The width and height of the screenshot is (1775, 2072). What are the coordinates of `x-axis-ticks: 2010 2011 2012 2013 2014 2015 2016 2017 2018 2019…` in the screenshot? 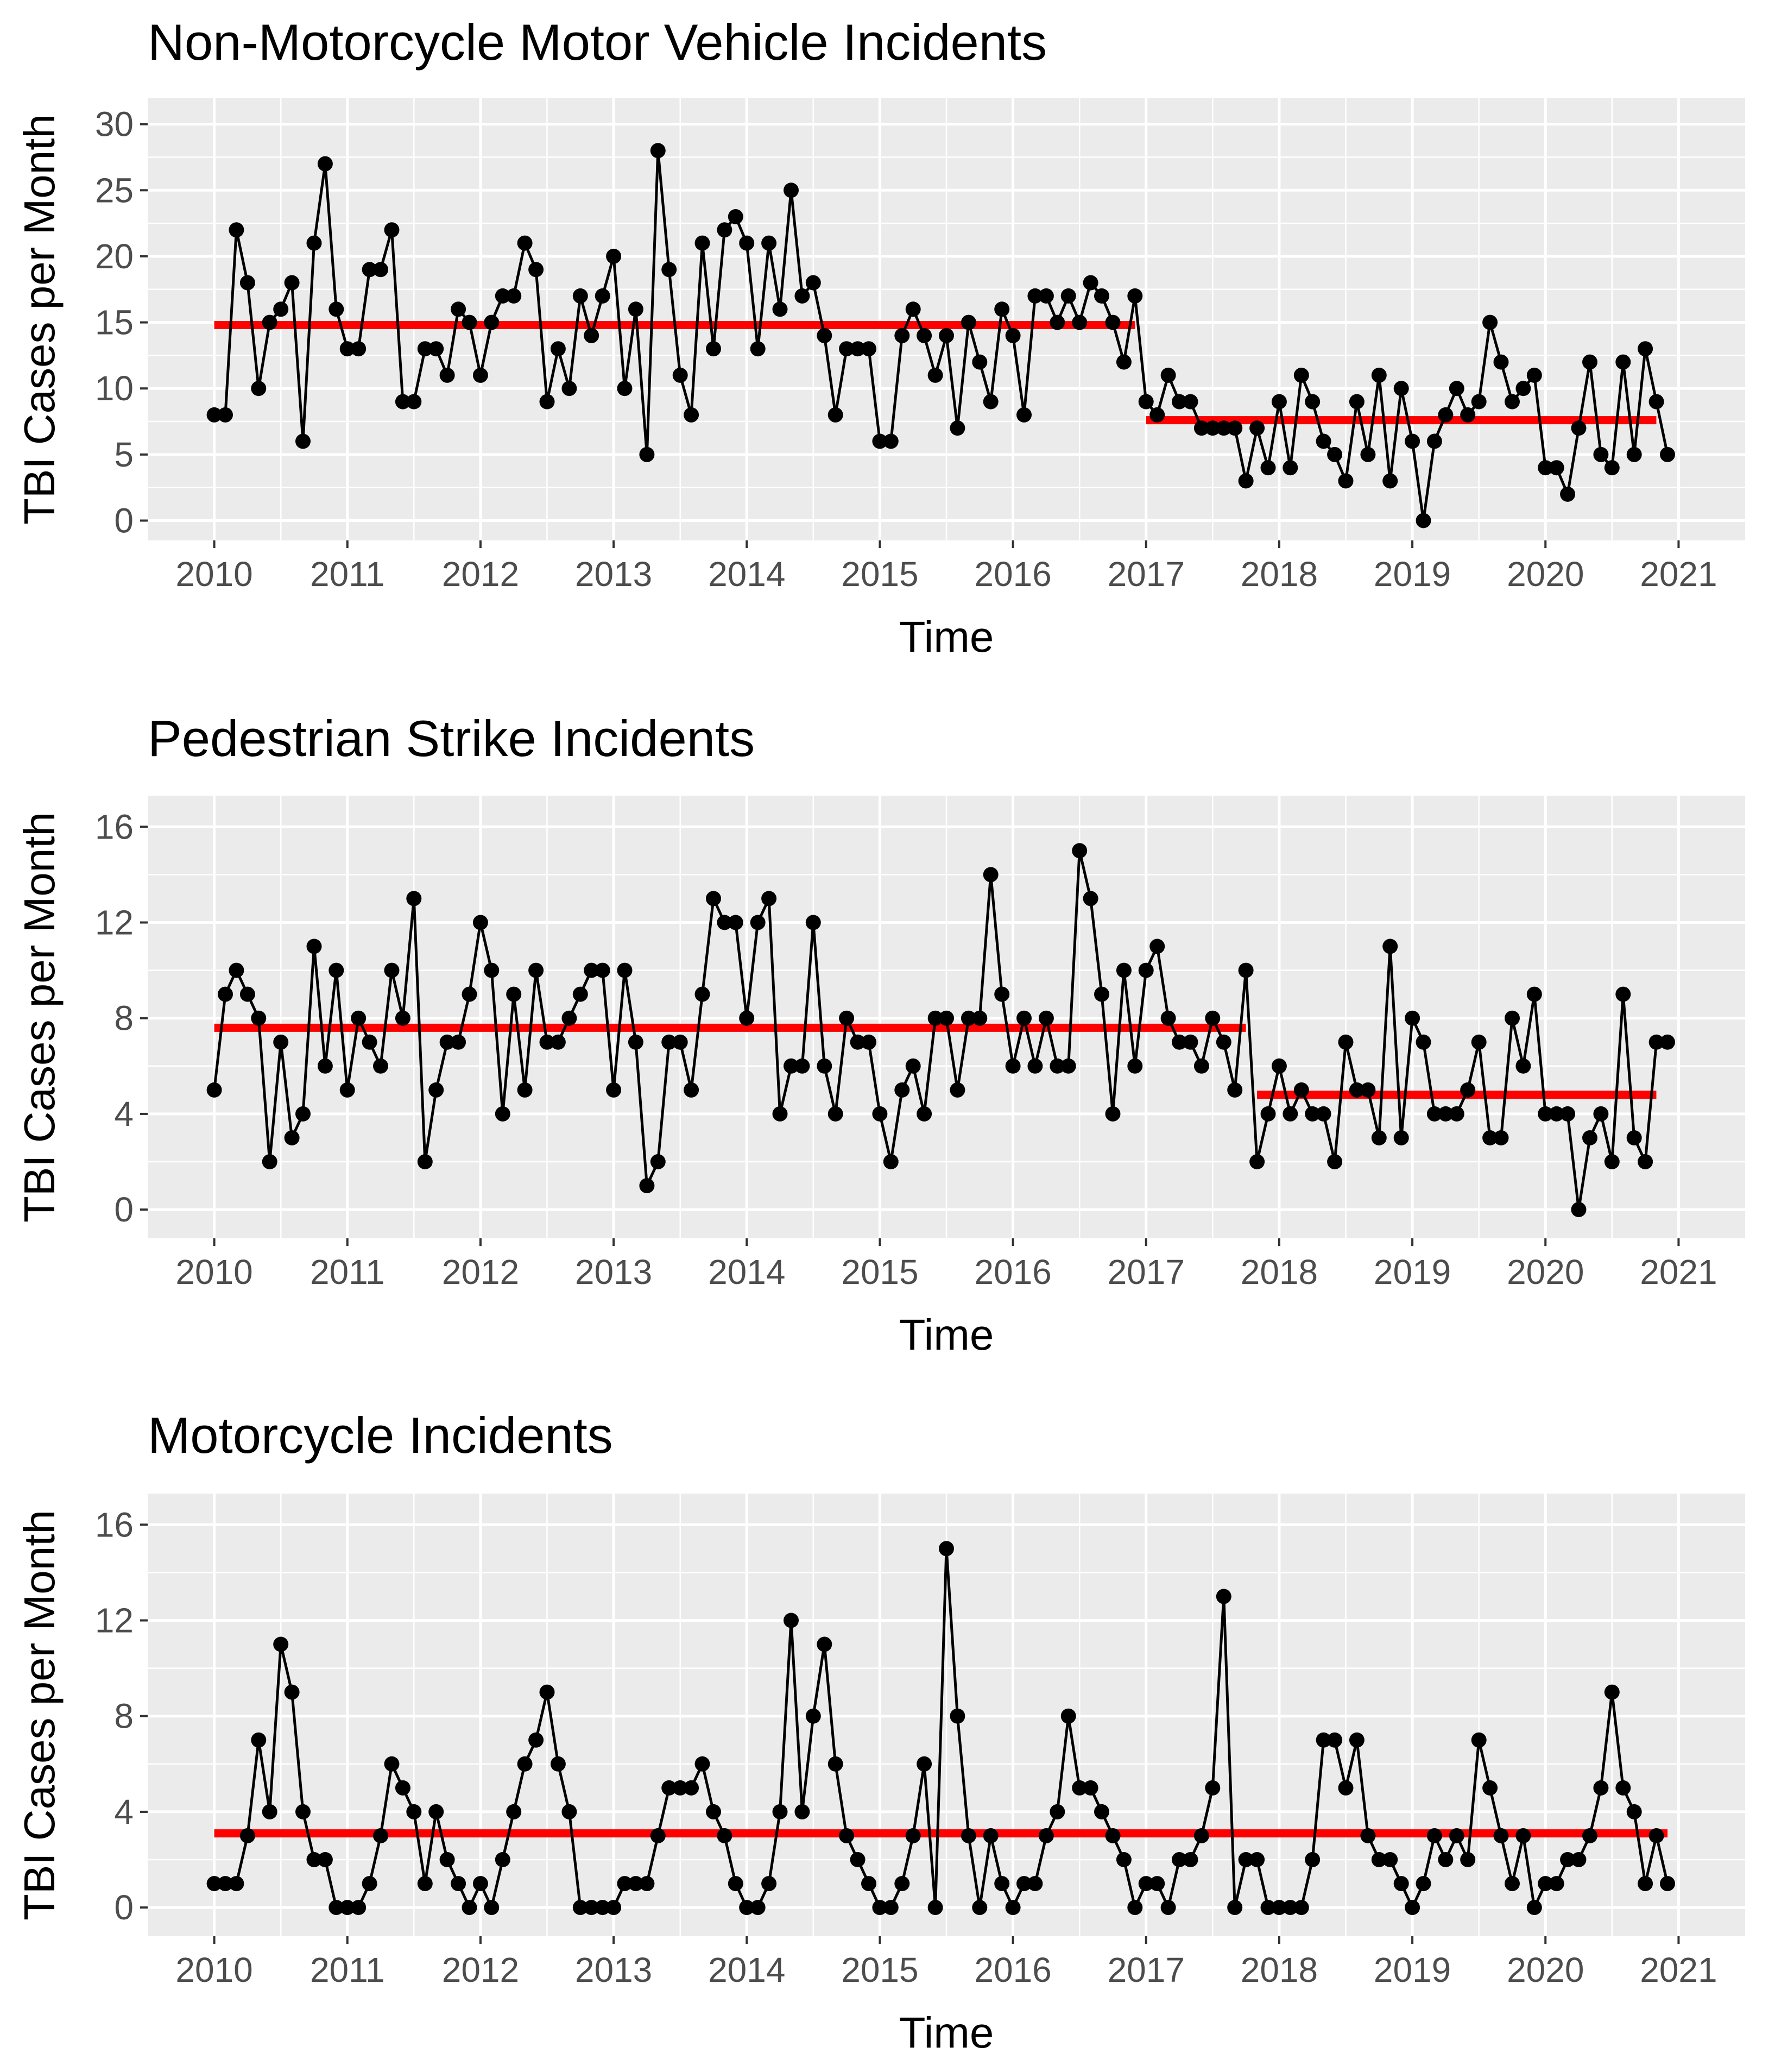 It's located at (946, 1265).